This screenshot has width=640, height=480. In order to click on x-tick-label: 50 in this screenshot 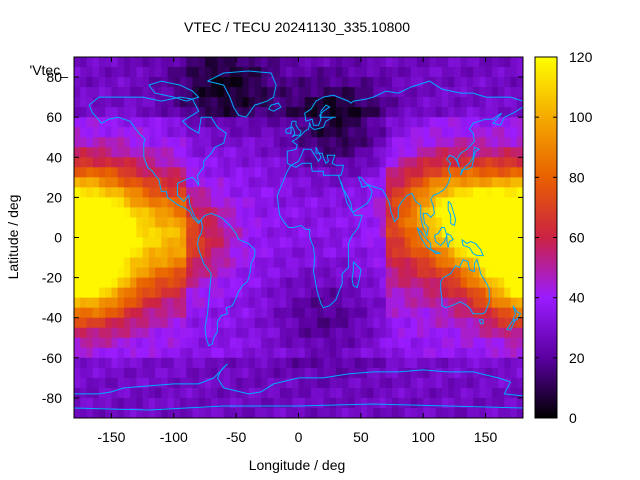, I will do `click(361, 437)`.